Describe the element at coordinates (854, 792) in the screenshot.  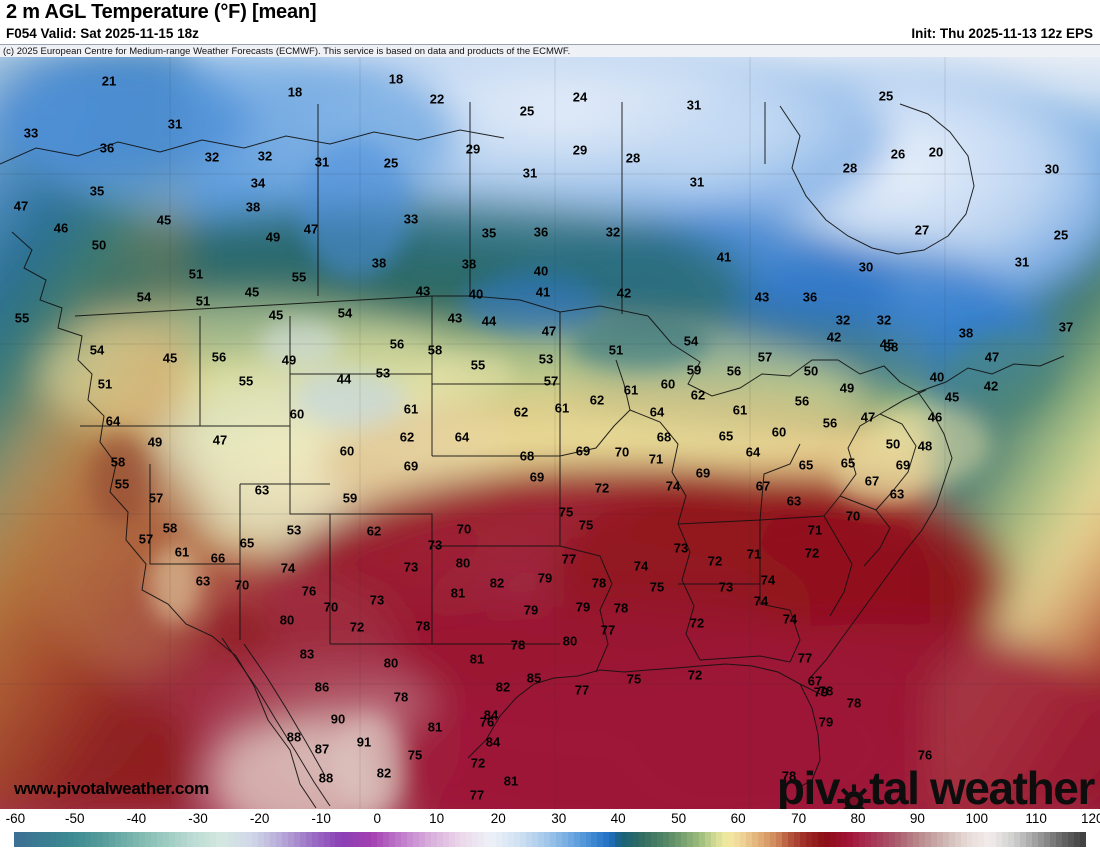
I see `gear-sun-icon` at that location.